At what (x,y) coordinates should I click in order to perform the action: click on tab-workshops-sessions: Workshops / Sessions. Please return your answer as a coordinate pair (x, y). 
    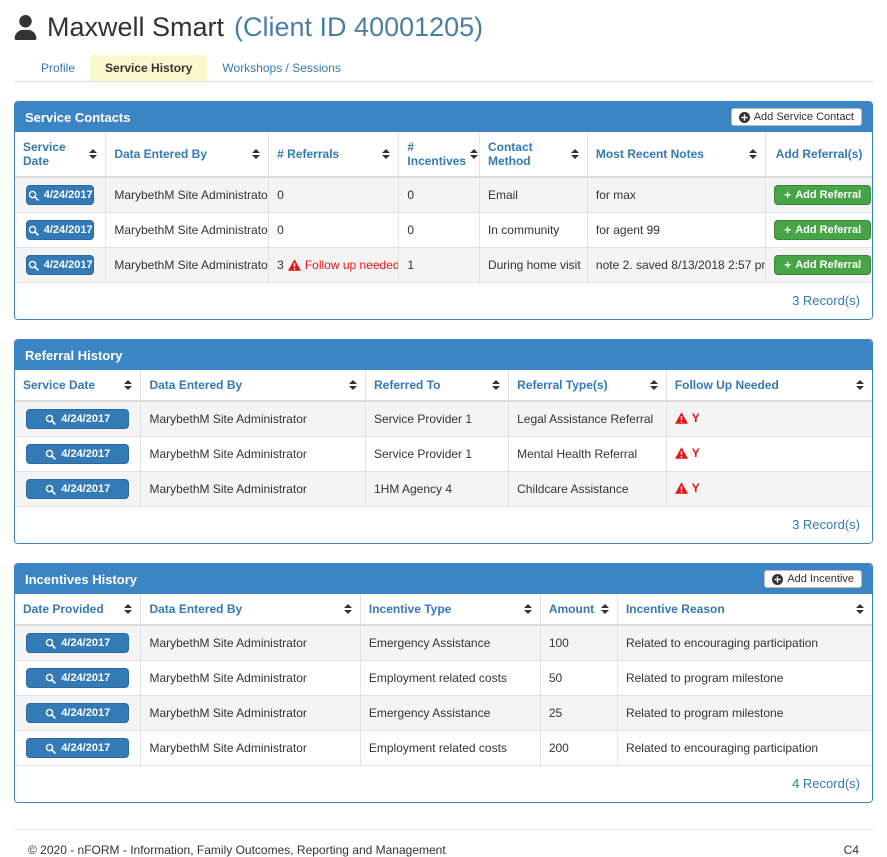
    Looking at the image, I should click on (281, 68).